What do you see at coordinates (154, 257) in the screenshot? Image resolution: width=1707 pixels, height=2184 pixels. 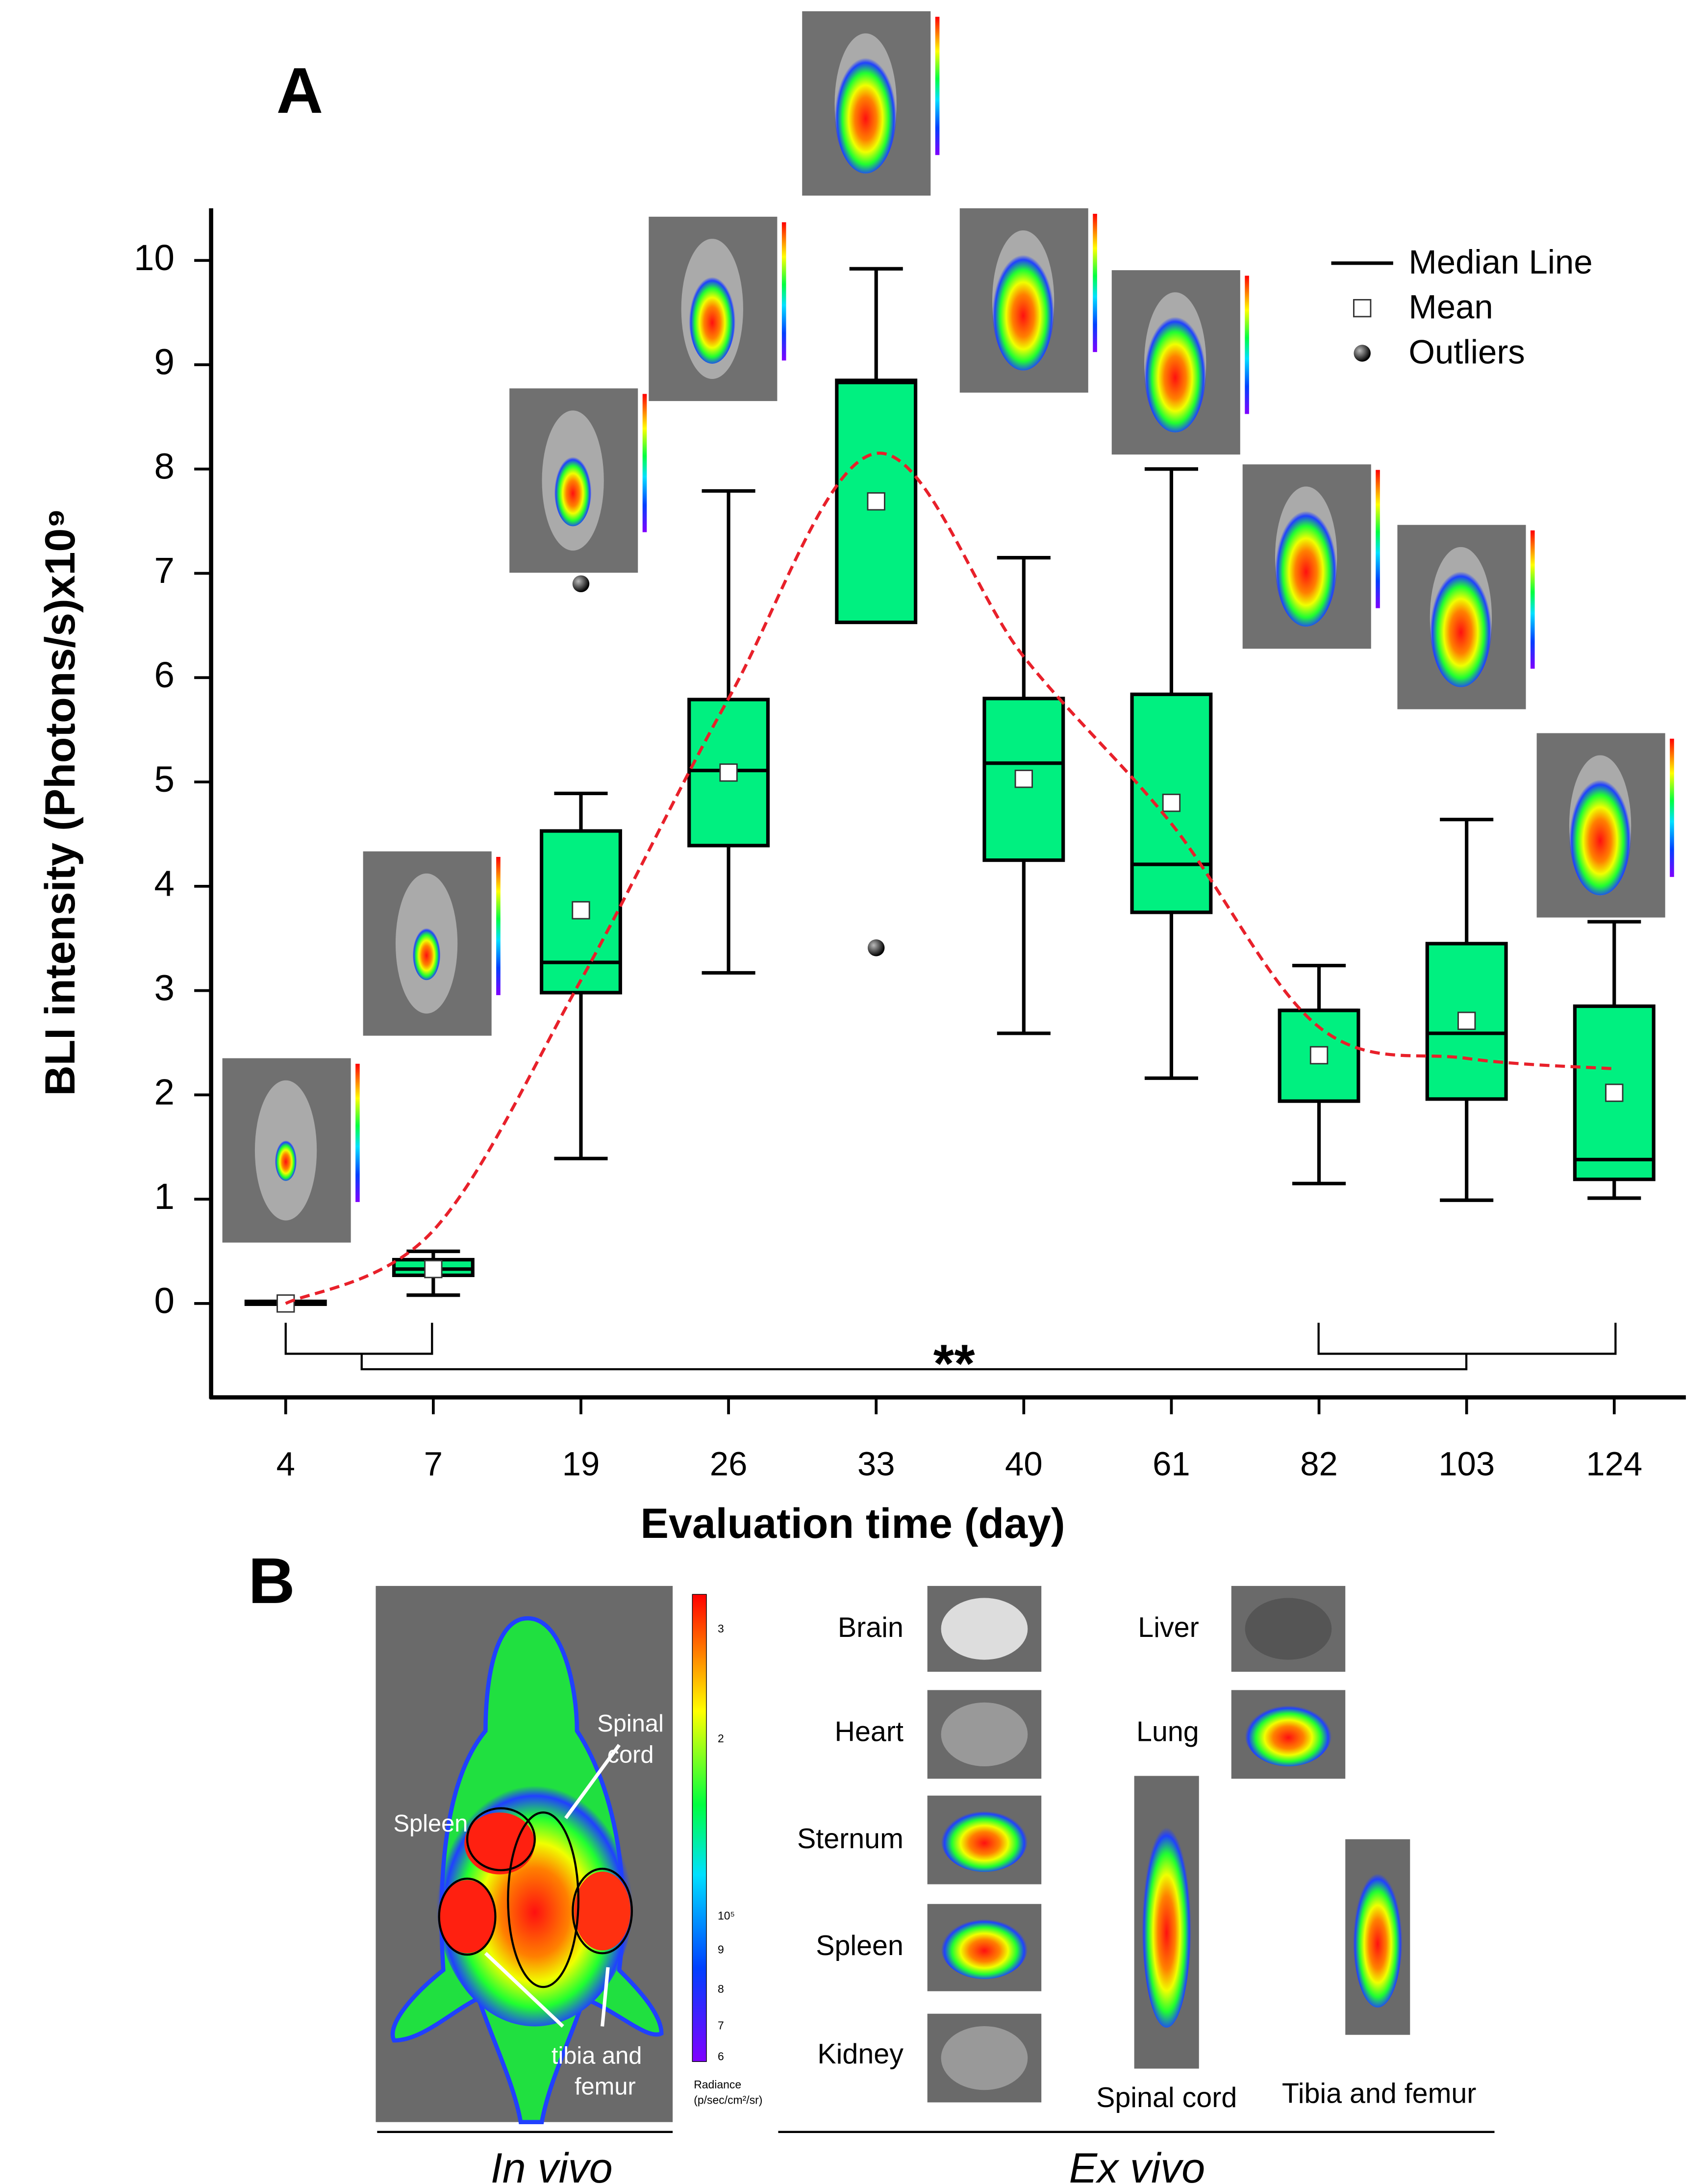 I see `y-tick-label: 10` at bounding box center [154, 257].